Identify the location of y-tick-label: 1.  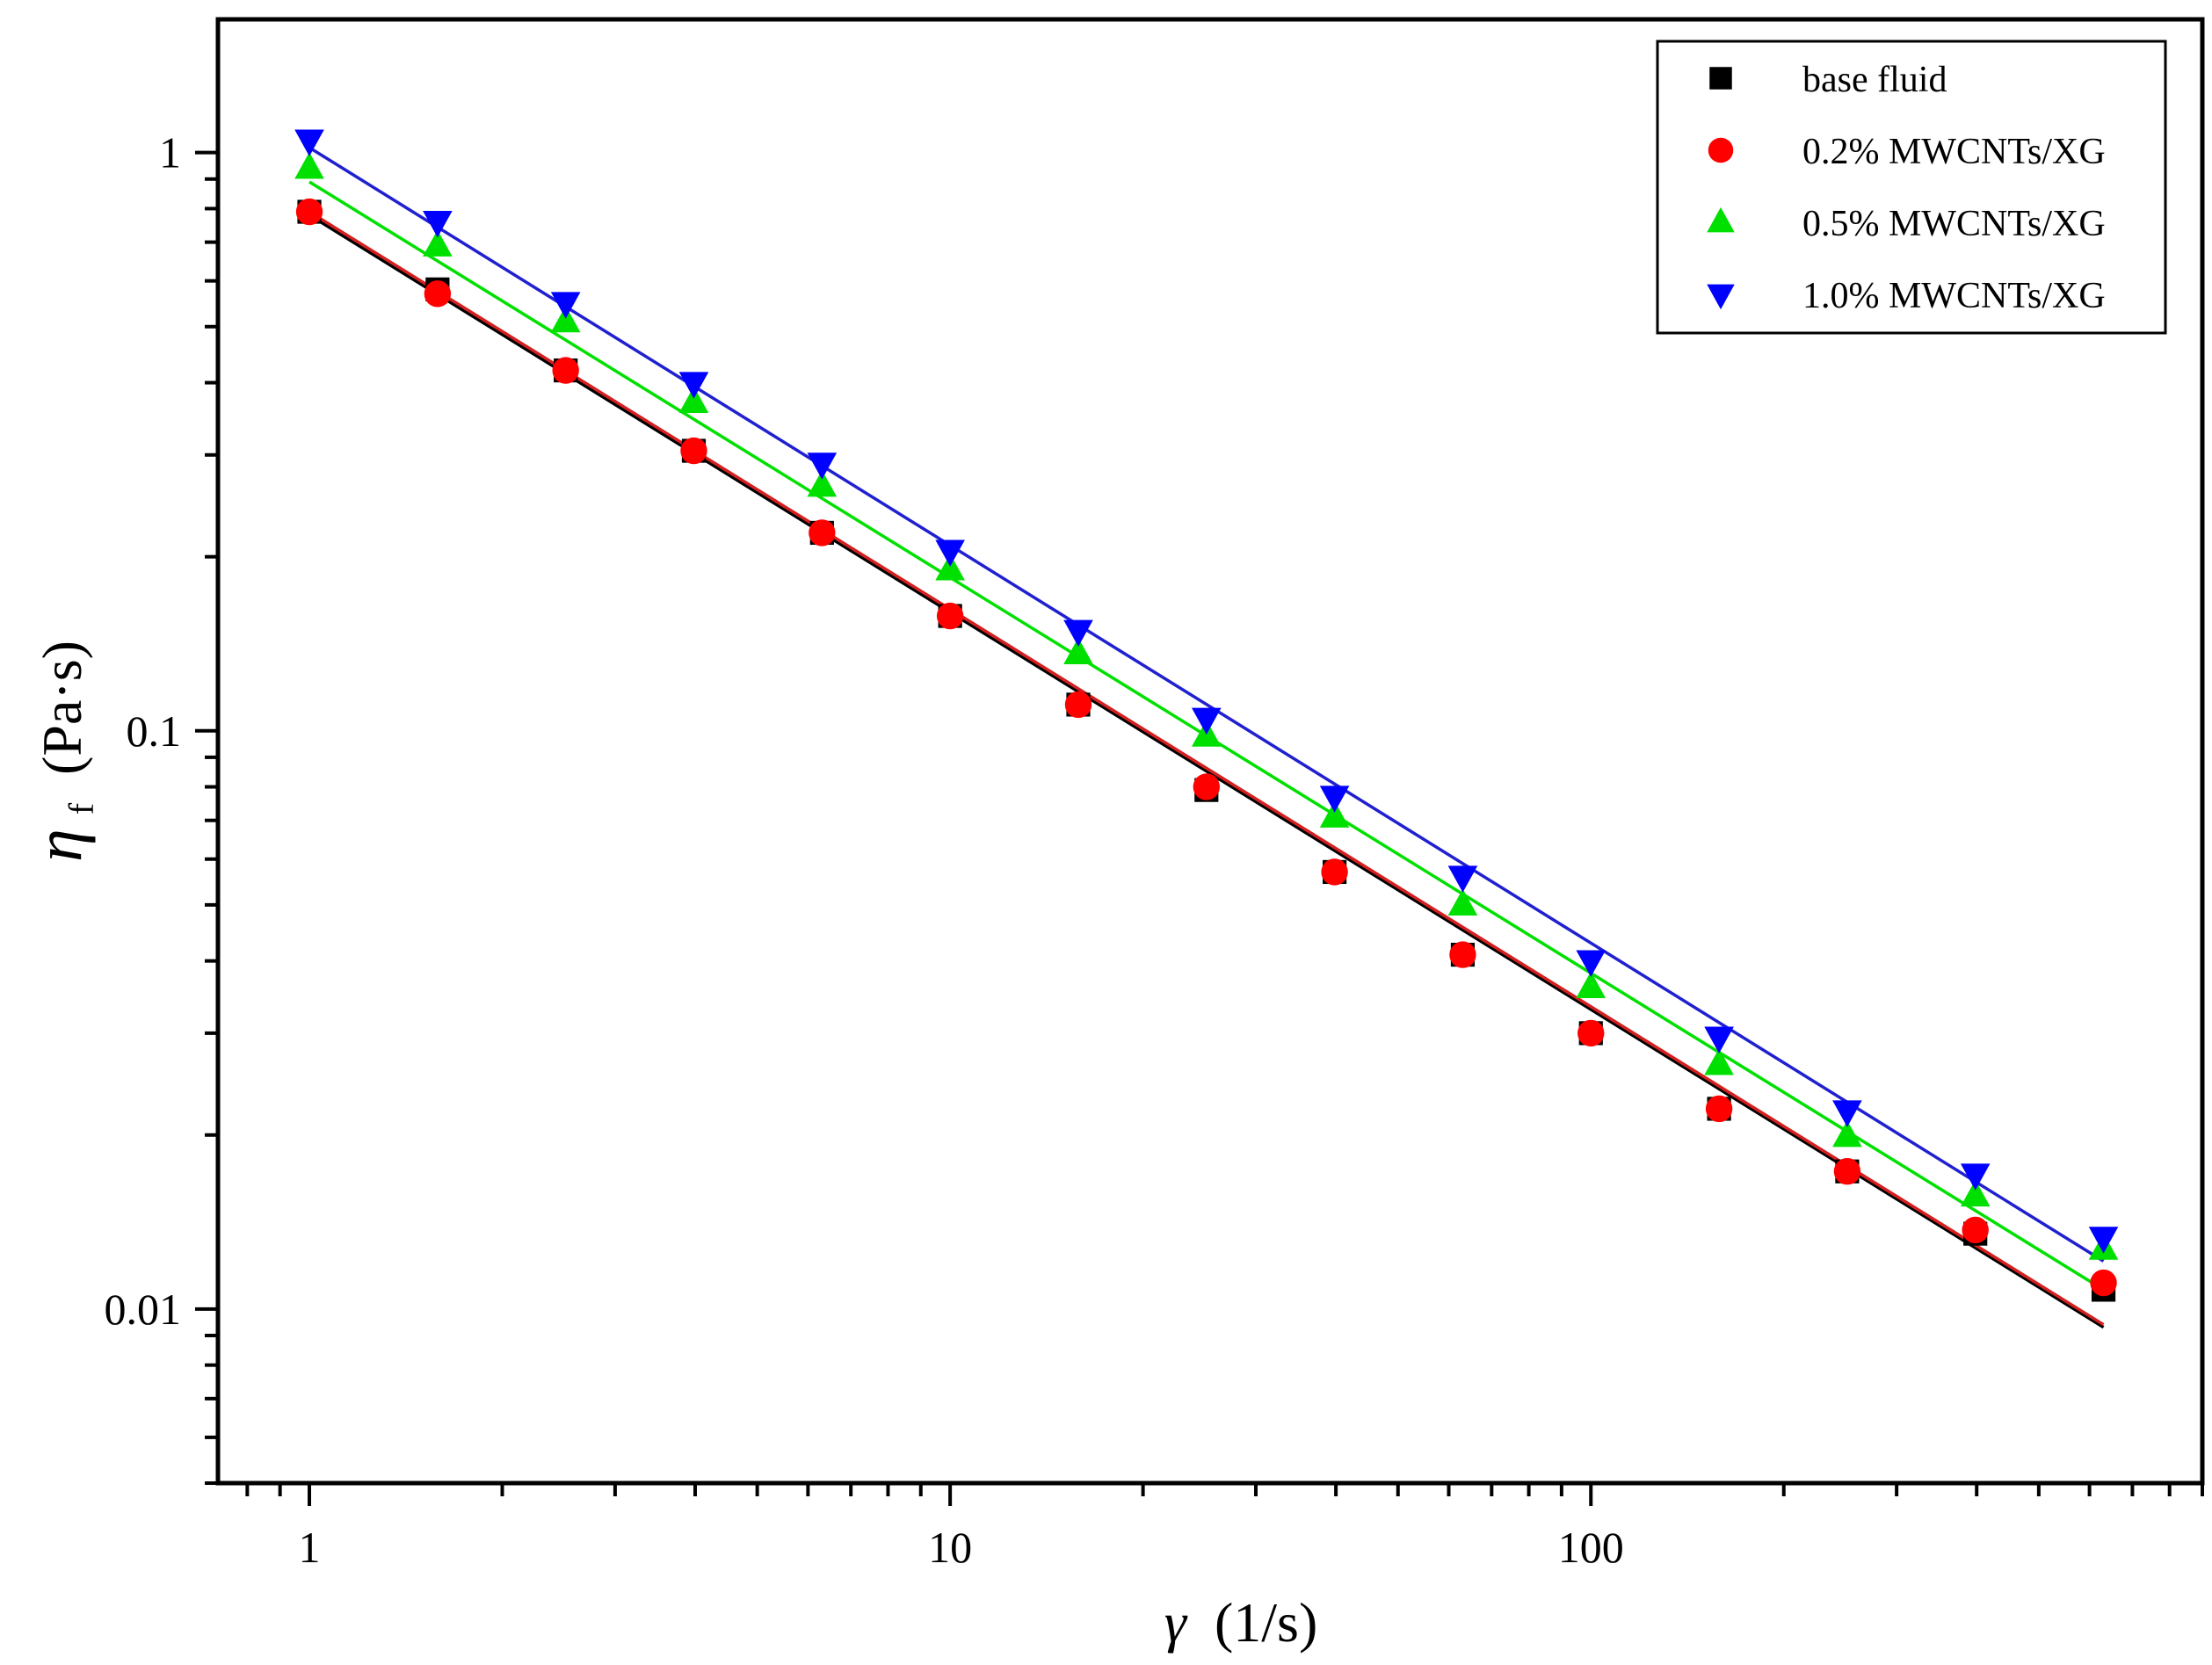
(170, 152).